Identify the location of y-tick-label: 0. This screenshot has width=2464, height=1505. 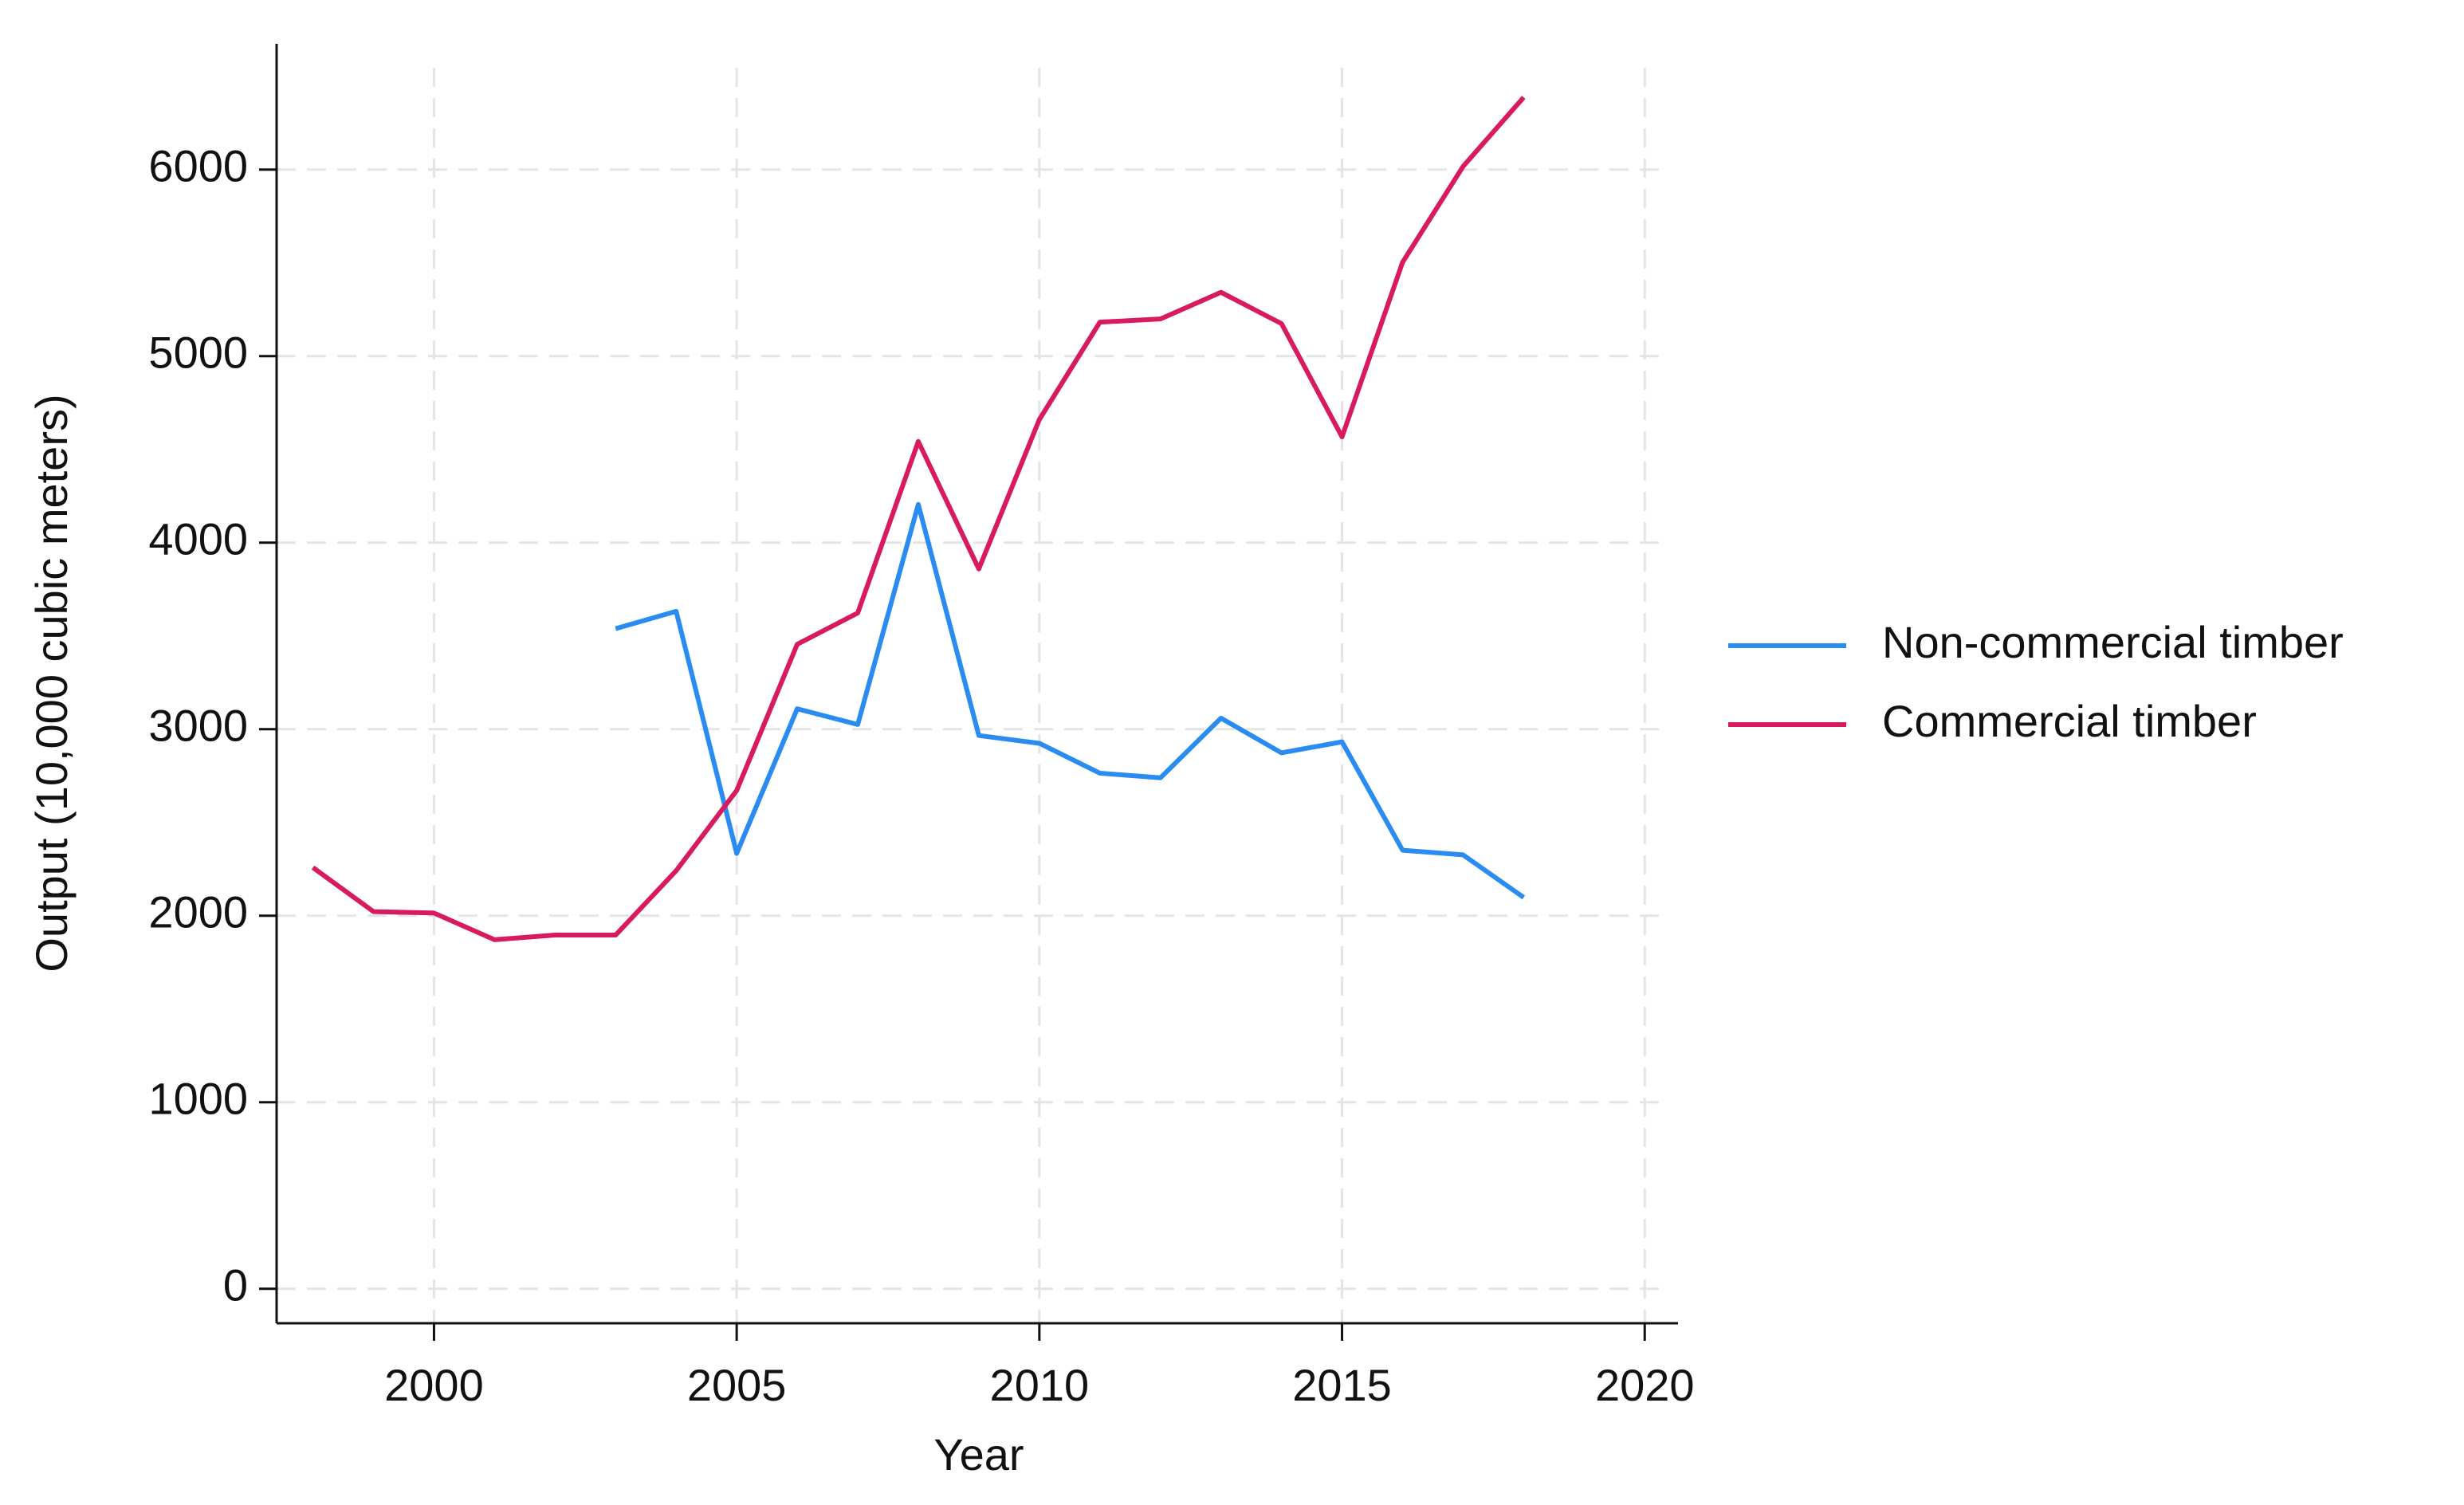
(236, 1285).